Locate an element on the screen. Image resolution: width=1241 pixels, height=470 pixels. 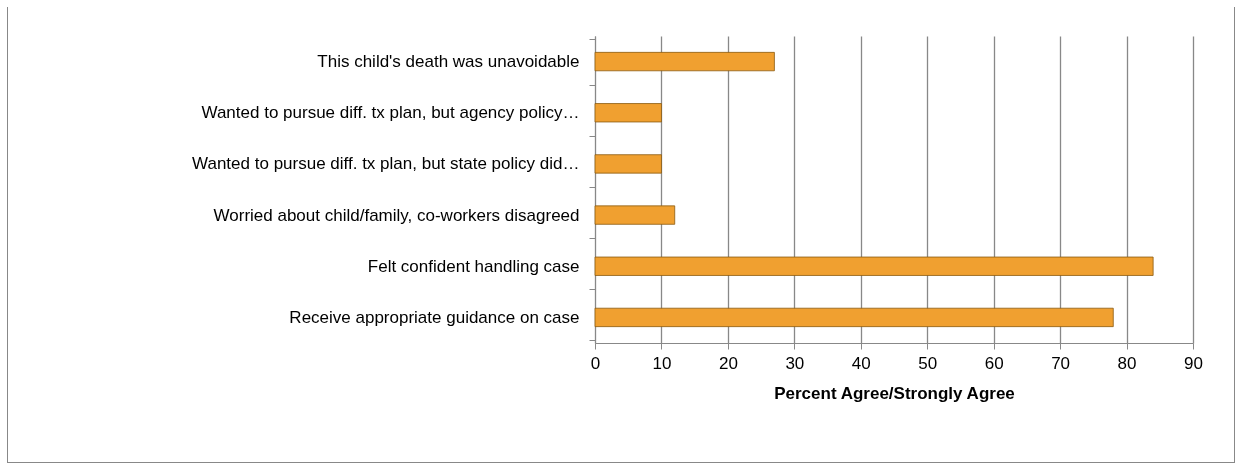
y-tick-label: Receive appropriate guidance on case is located at coordinates (434, 317).